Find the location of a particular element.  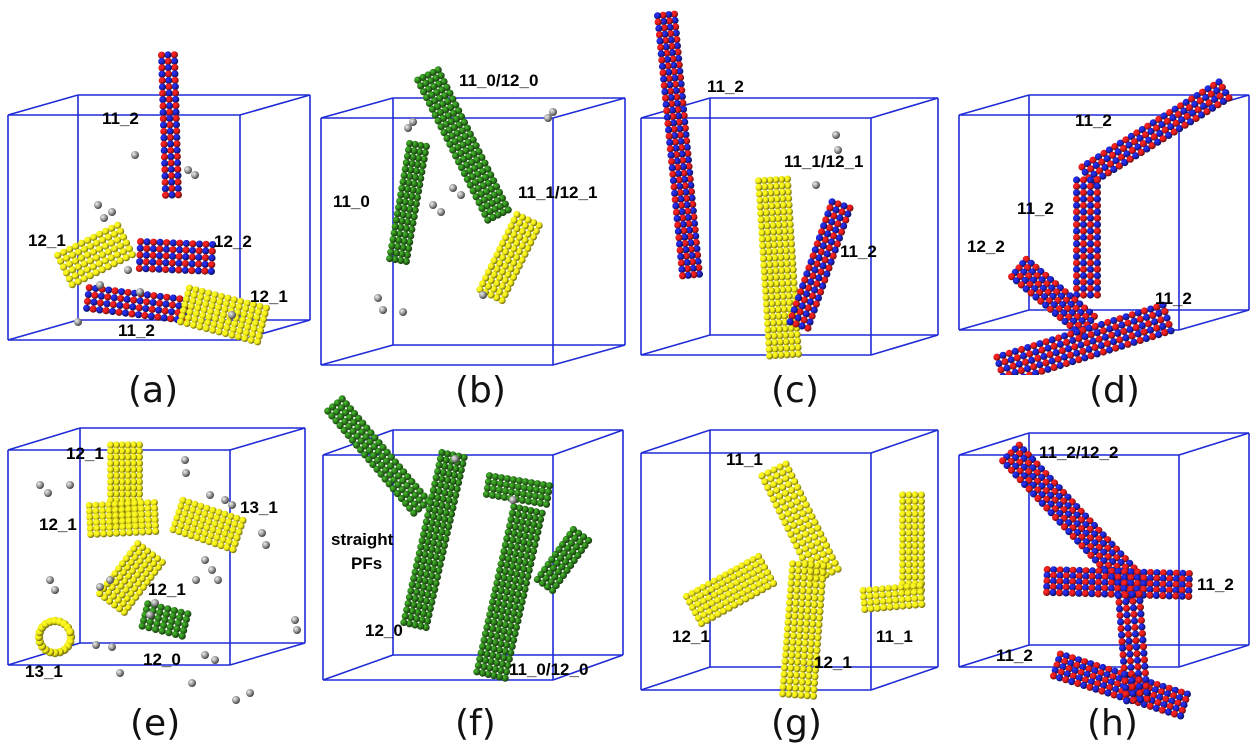

panel-f-scene is located at coordinates (473, 538).